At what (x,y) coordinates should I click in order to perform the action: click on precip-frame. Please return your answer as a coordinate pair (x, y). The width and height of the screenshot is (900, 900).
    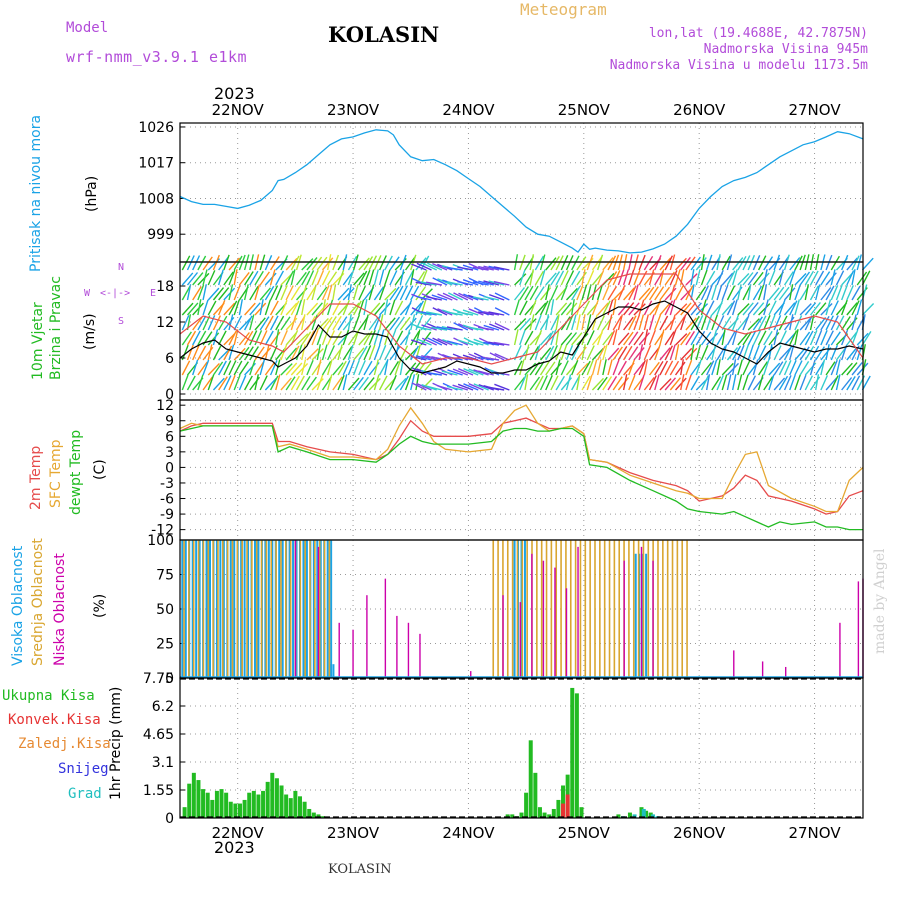
    Looking at the image, I should click on (521, 748).